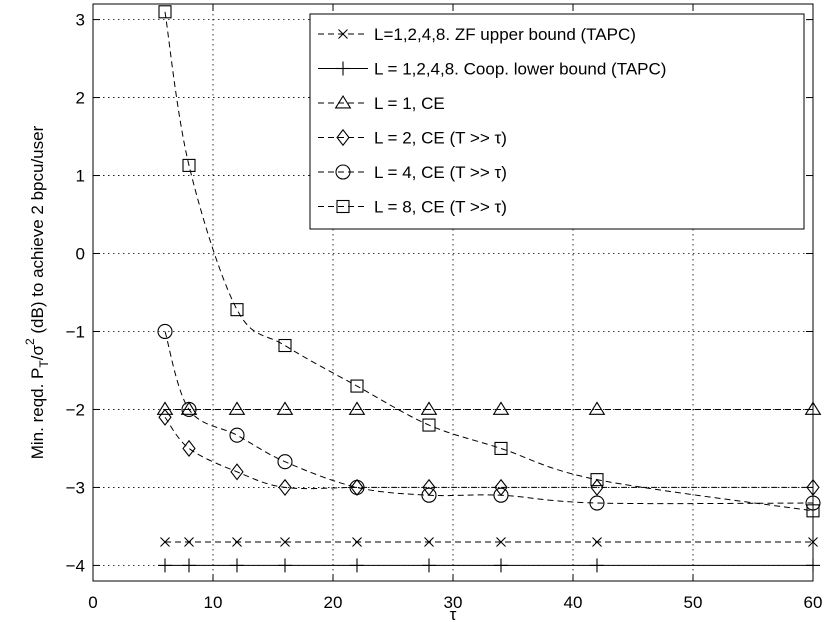 The width and height of the screenshot is (827, 622). I want to click on y-tick-label: −4, so click(75, 565).